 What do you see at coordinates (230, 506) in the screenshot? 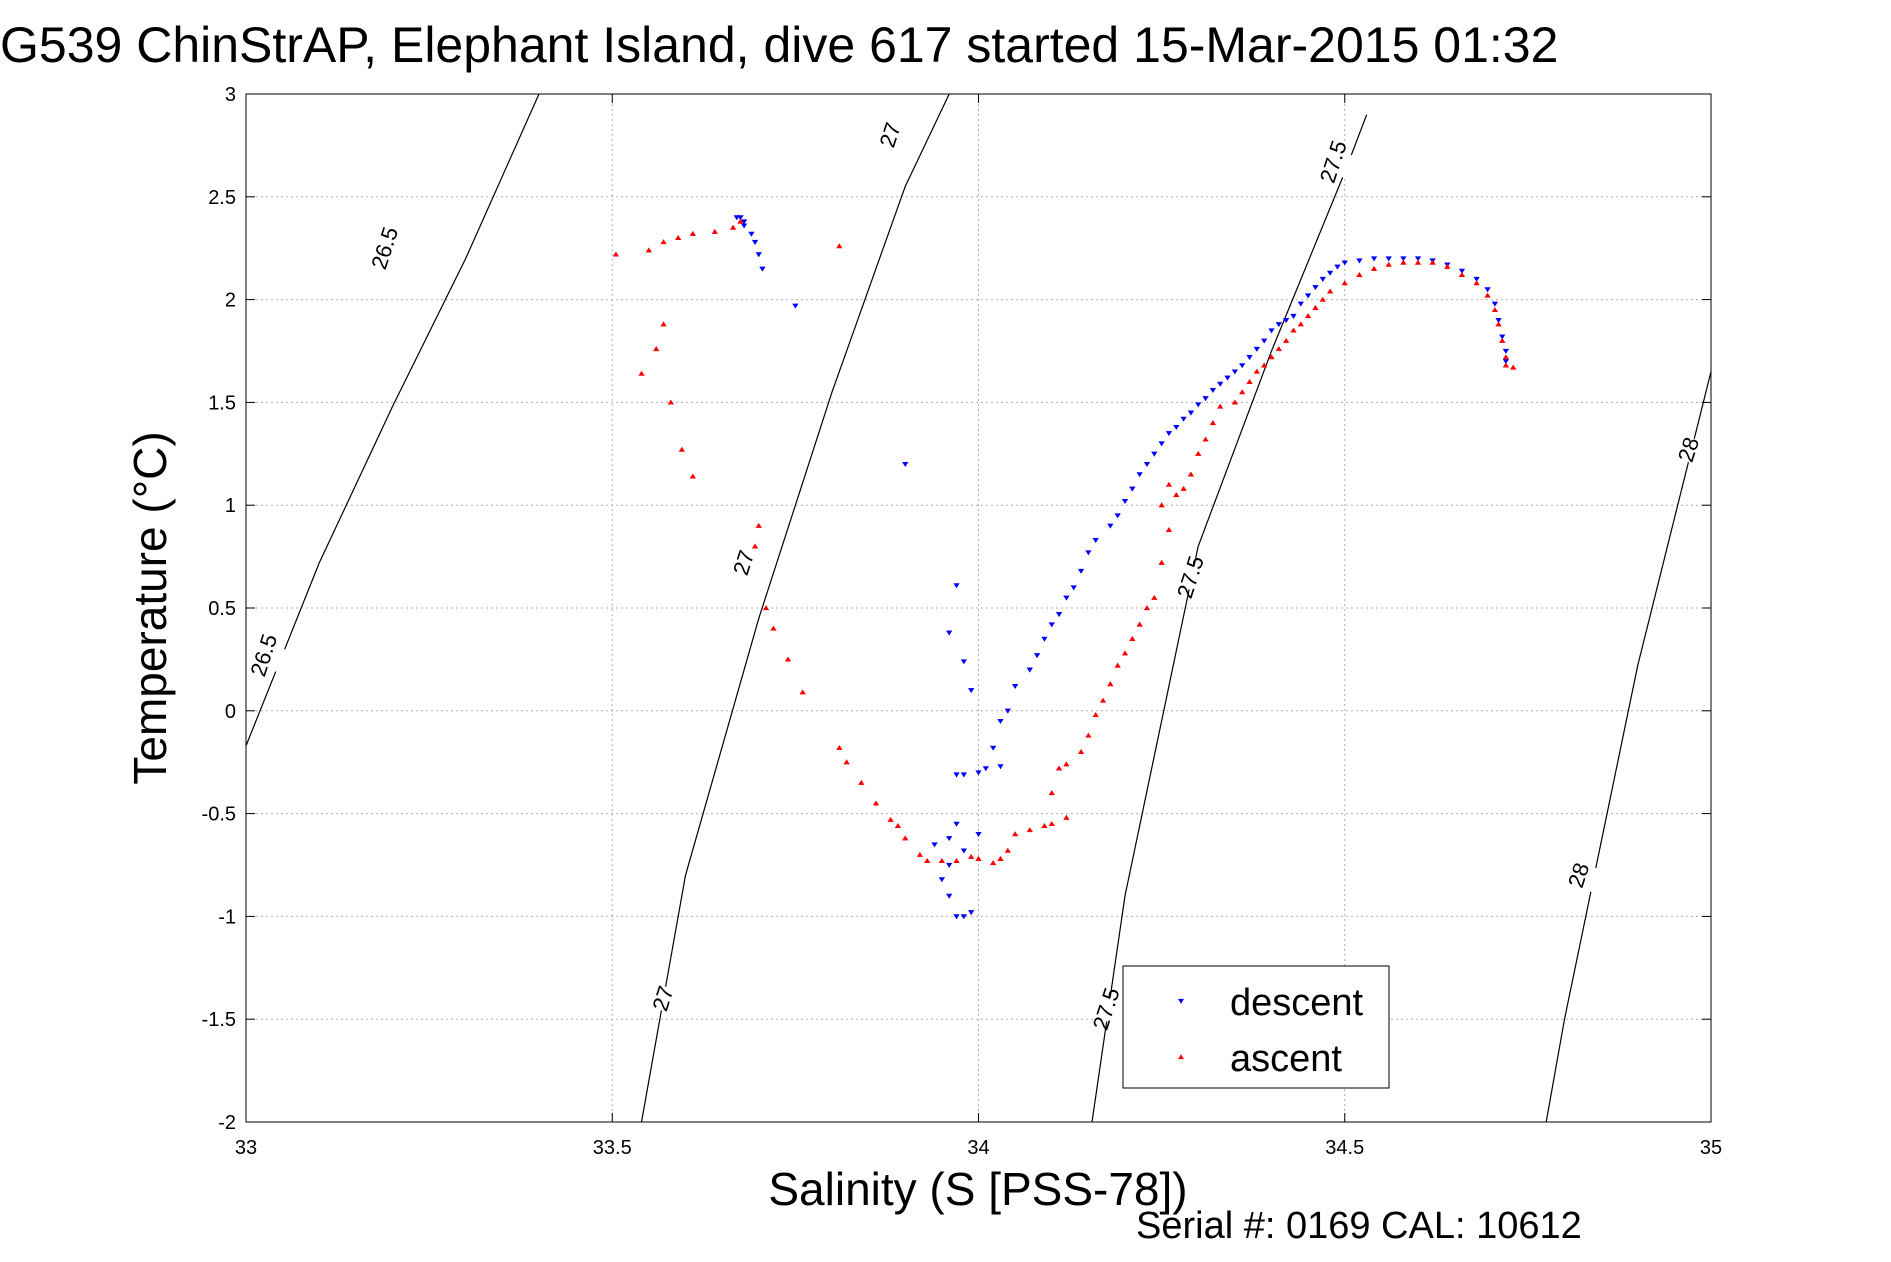
I see `y-tick-label: 1` at bounding box center [230, 506].